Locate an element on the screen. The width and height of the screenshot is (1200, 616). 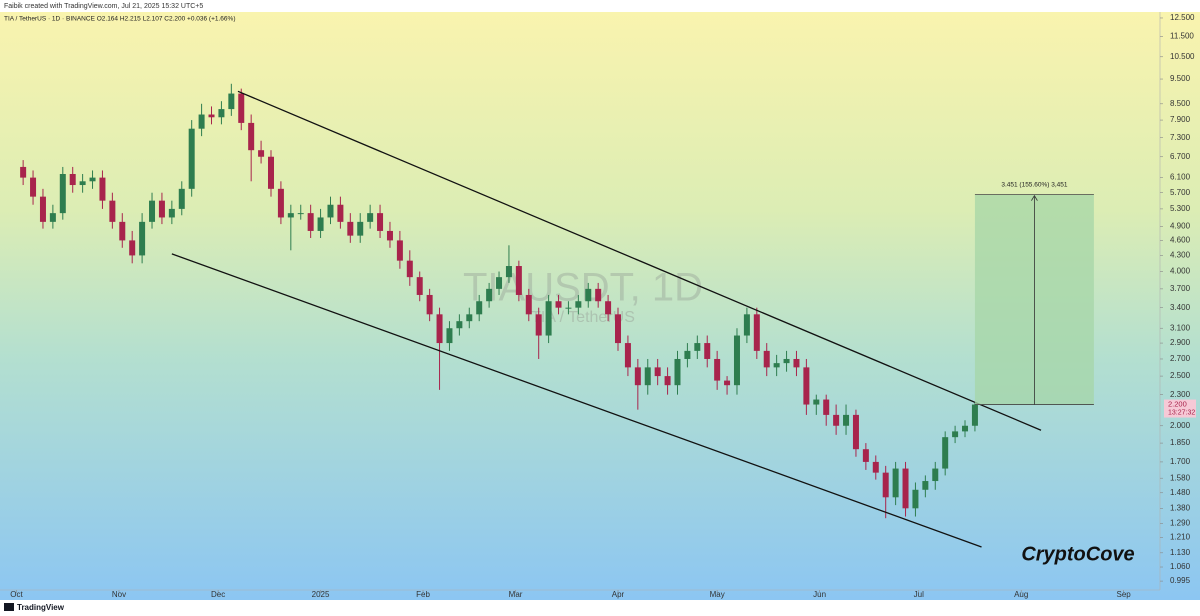
x-tick-label: Oct is located at coordinates (16, 594).